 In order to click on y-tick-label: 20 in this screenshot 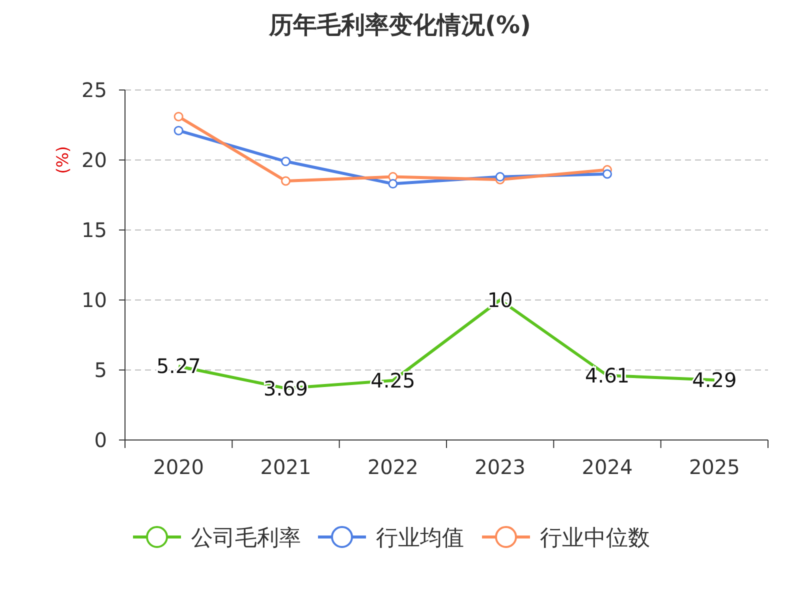, I will do `click(94, 160)`.